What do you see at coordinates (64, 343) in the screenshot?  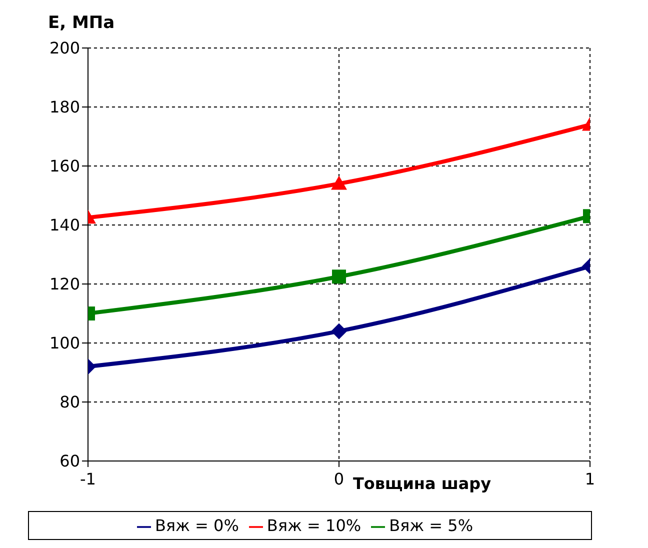 I see `y-tick-label: 100` at bounding box center [64, 343].